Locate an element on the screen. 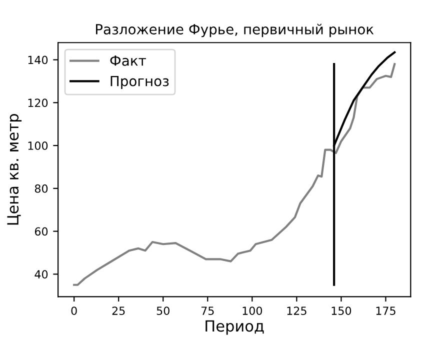  x-tick-label: 100 is located at coordinates (252, 310).